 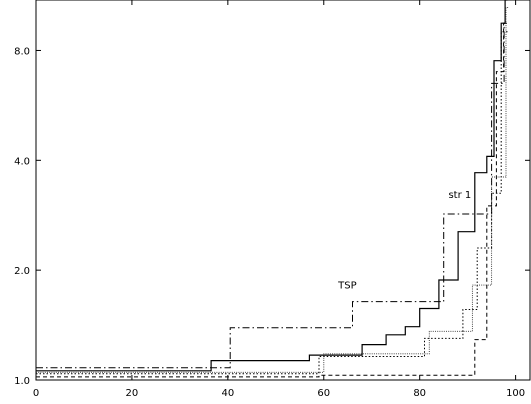 I want to click on annotations: TSP str 1, so click(x=404, y=240).